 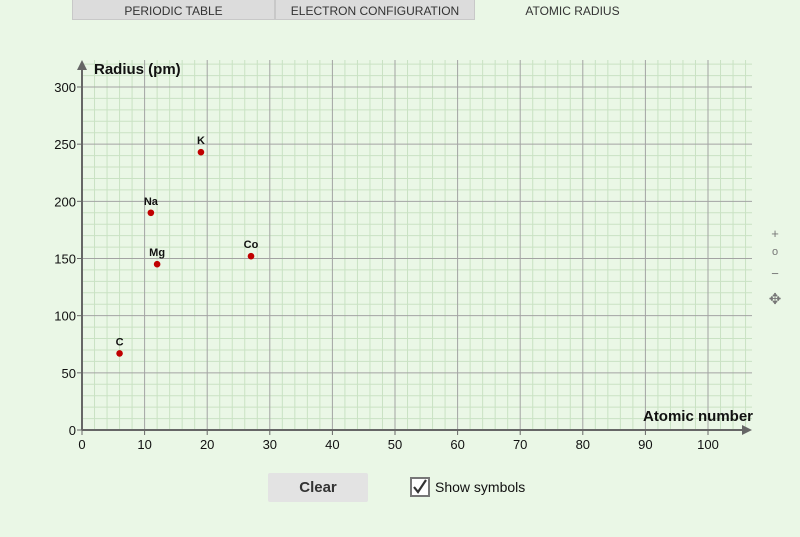 I want to click on show-symbols-toggle: Show symbols, so click(x=467, y=487).